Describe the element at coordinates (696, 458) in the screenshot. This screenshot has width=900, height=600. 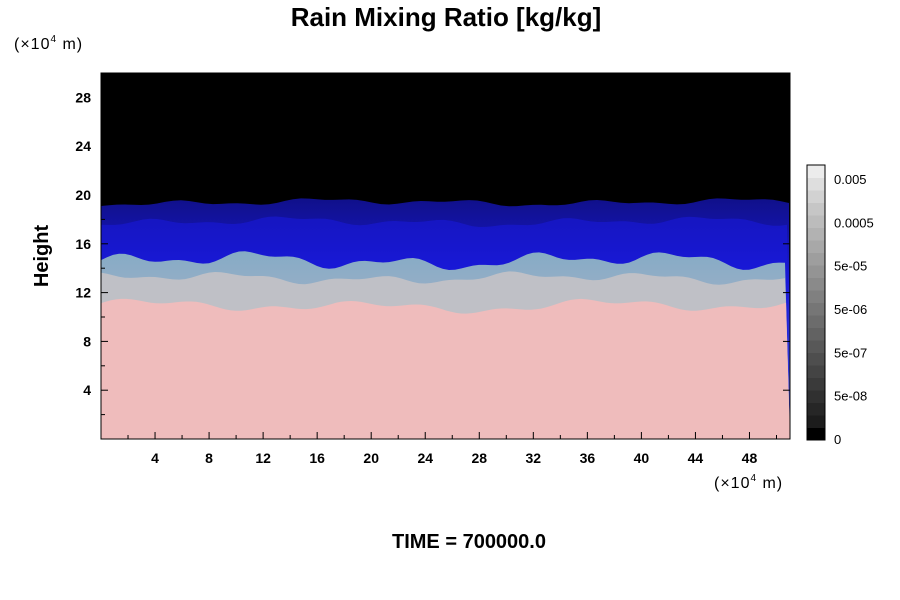
I see `x-tick-label: 44` at that location.